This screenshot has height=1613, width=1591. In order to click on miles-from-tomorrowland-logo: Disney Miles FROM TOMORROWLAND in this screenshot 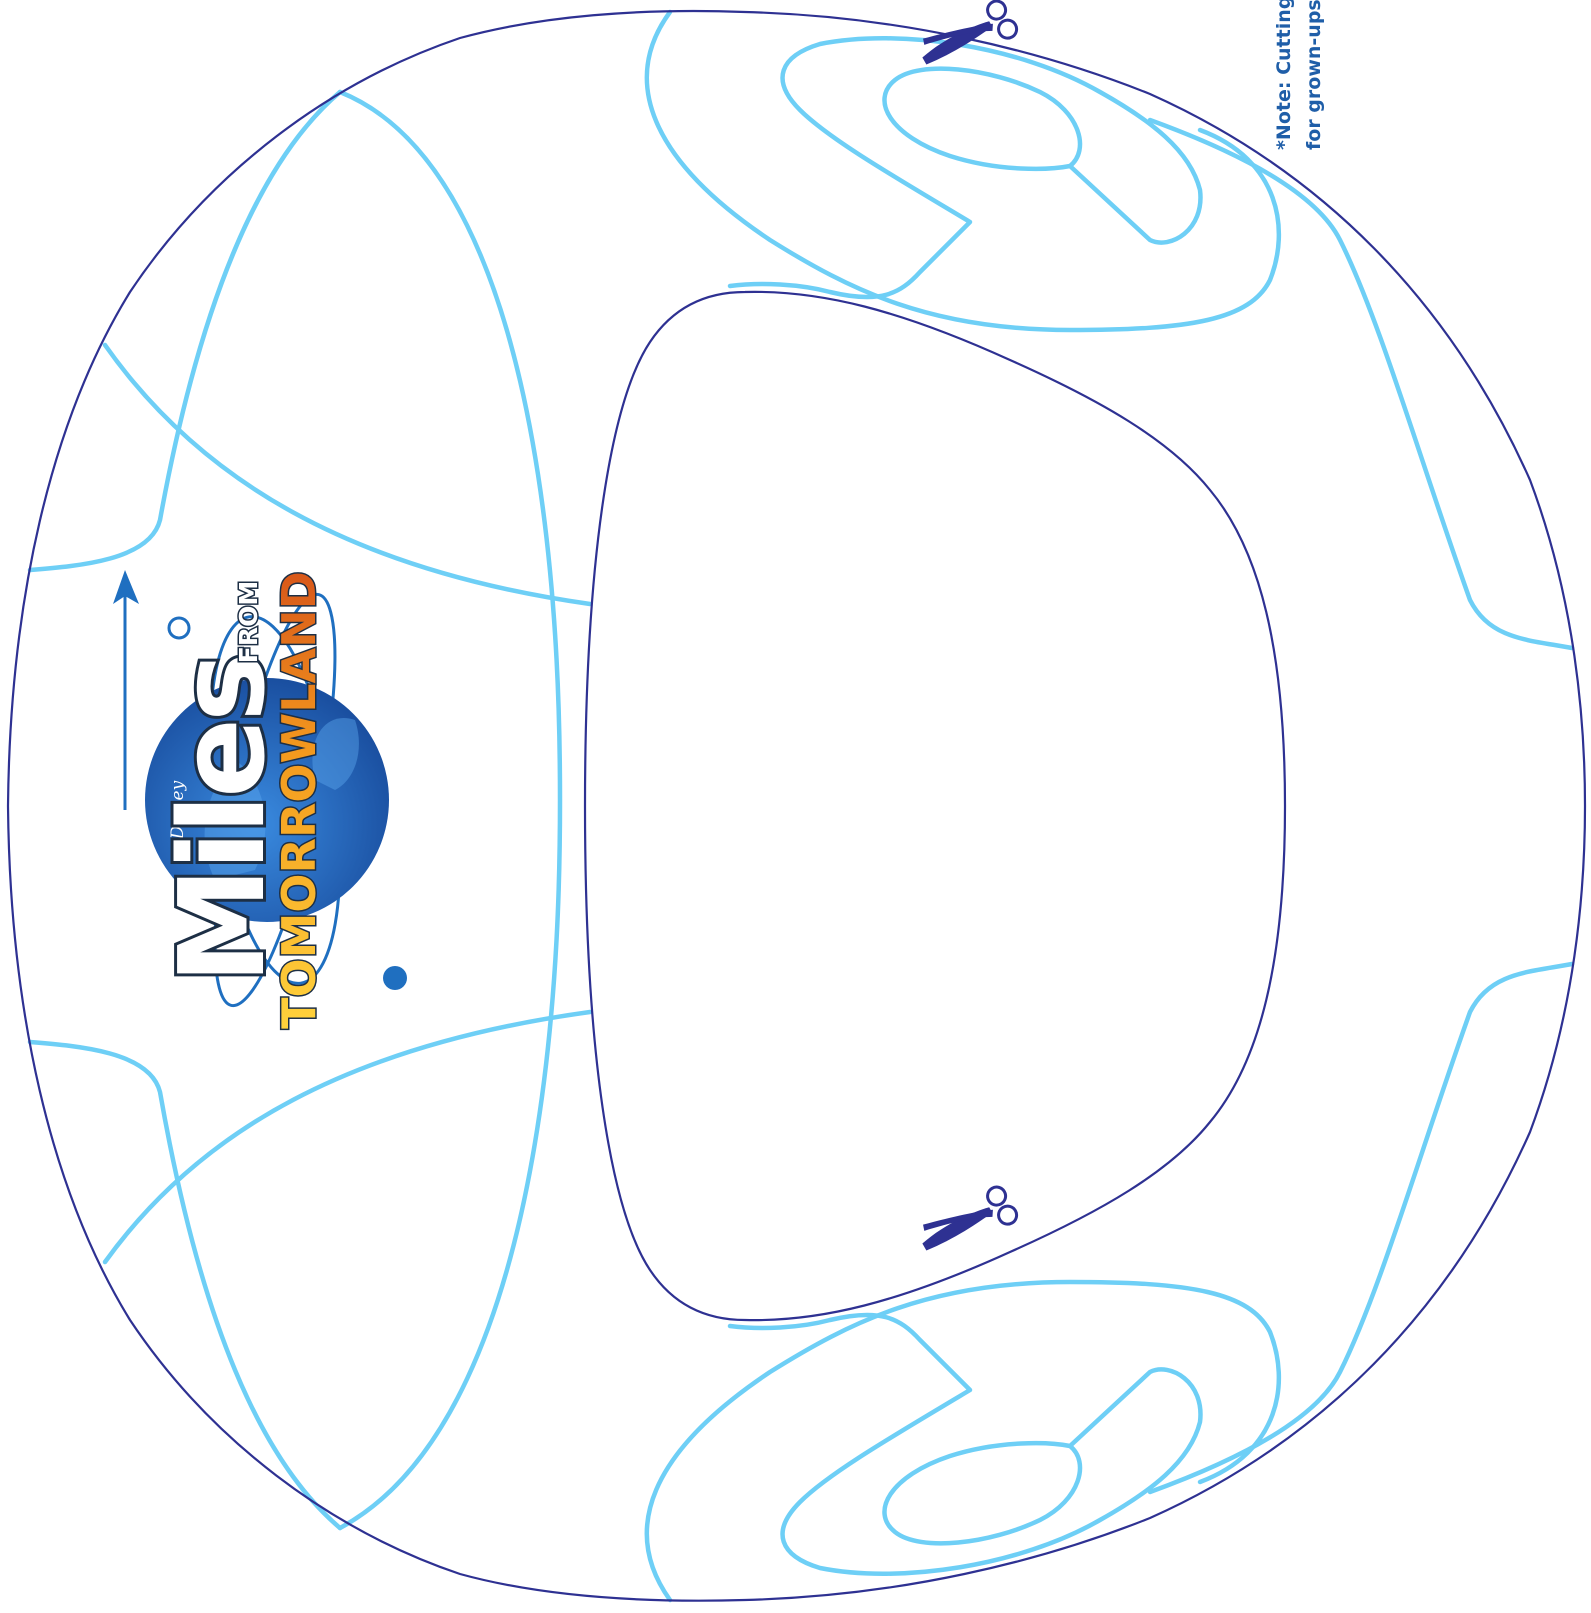, I will do `click(260, 800)`.